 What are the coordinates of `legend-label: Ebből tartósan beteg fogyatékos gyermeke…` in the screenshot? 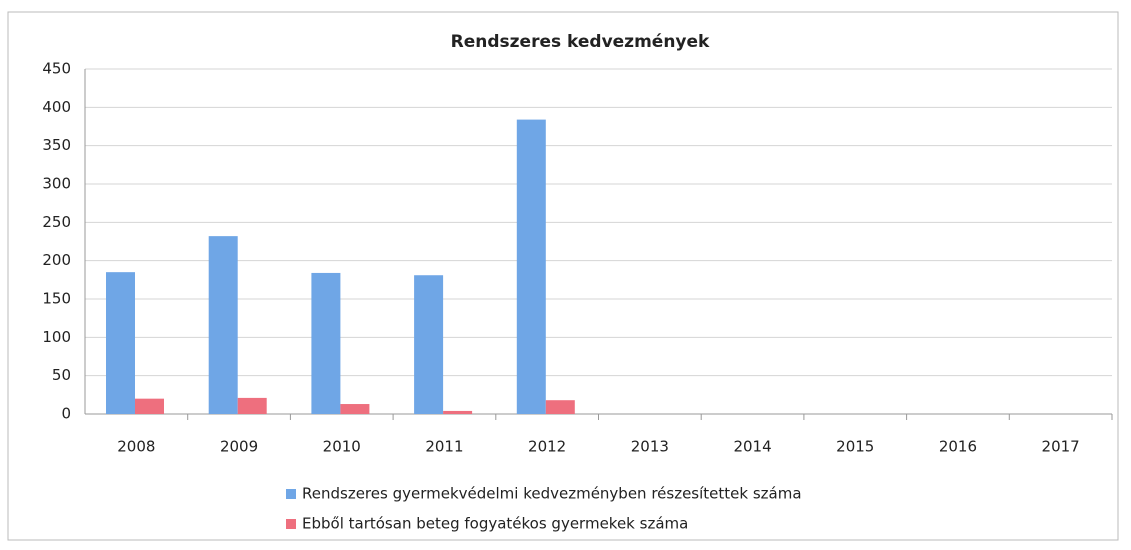 It's located at (495, 524).